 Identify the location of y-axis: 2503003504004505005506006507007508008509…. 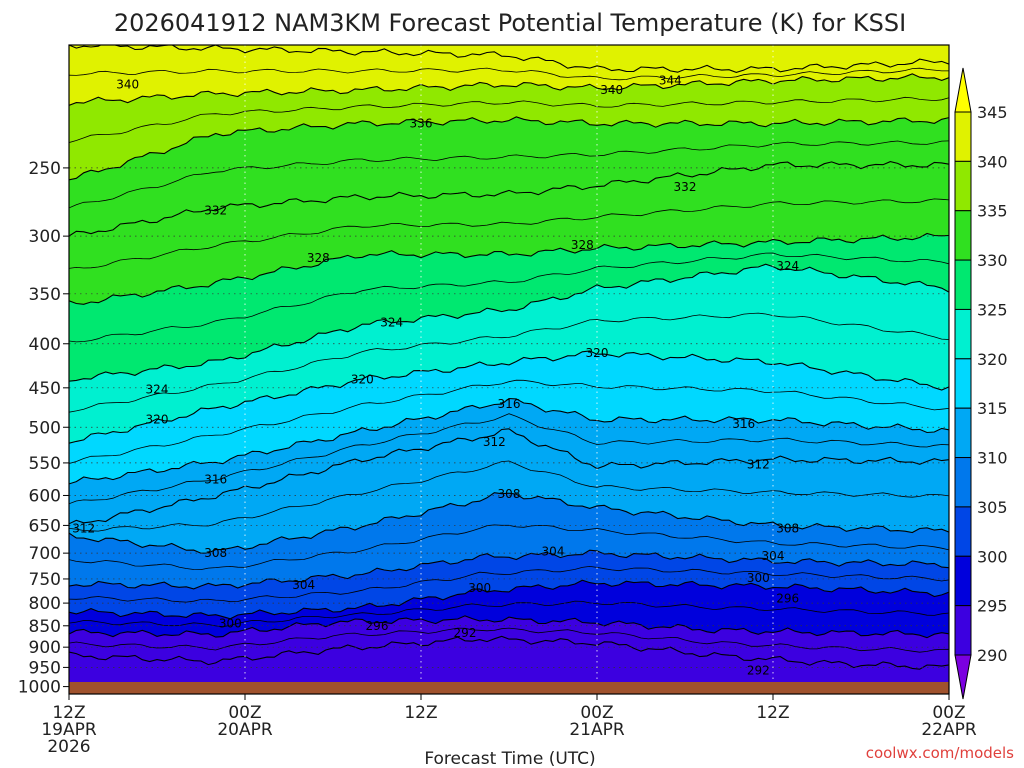
(43, 428).